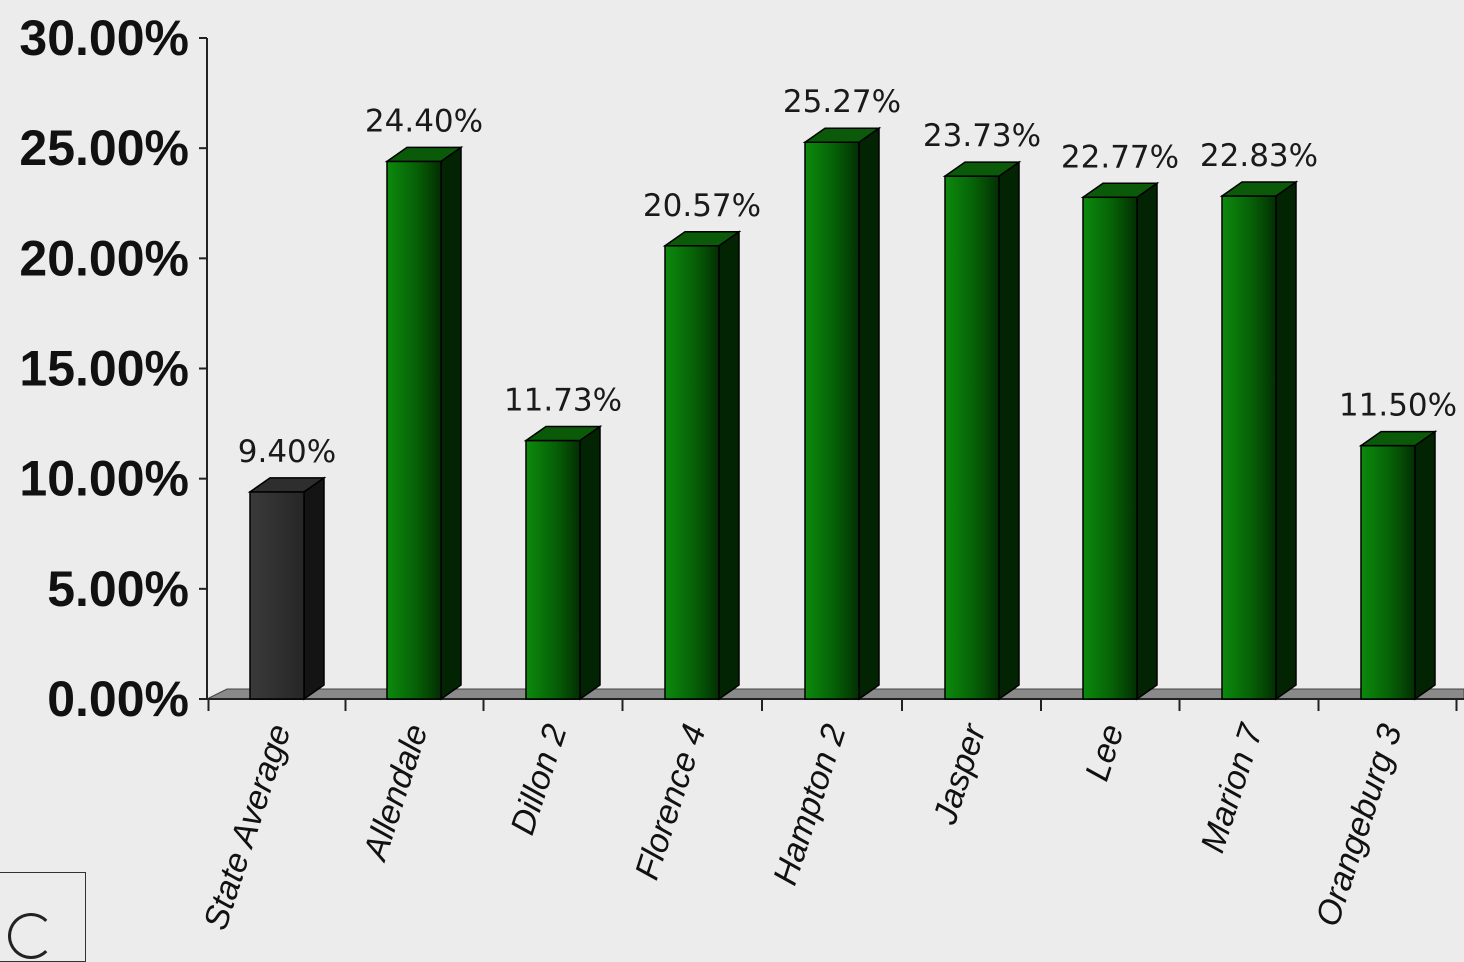 The height and width of the screenshot is (962, 1464). What do you see at coordinates (396, 793) in the screenshot?
I see `x-tick-label: Allendale` at bounding box center [396, 793].